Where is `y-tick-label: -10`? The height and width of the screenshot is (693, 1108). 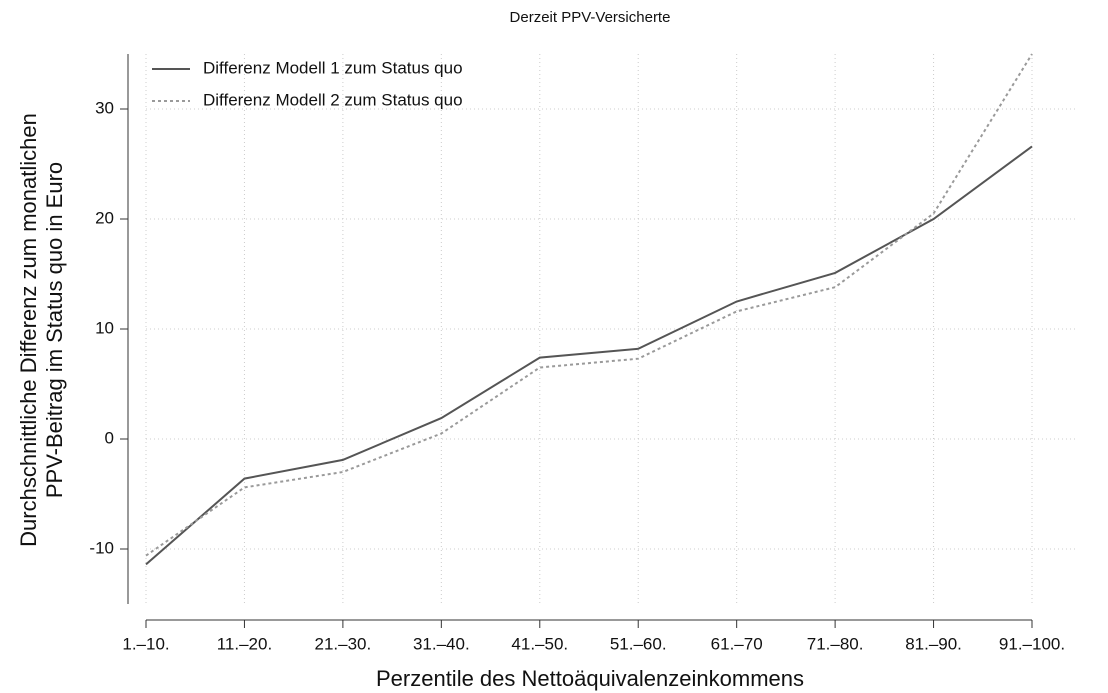
y-tick-label: -10 is located at coordinates (101, 547).